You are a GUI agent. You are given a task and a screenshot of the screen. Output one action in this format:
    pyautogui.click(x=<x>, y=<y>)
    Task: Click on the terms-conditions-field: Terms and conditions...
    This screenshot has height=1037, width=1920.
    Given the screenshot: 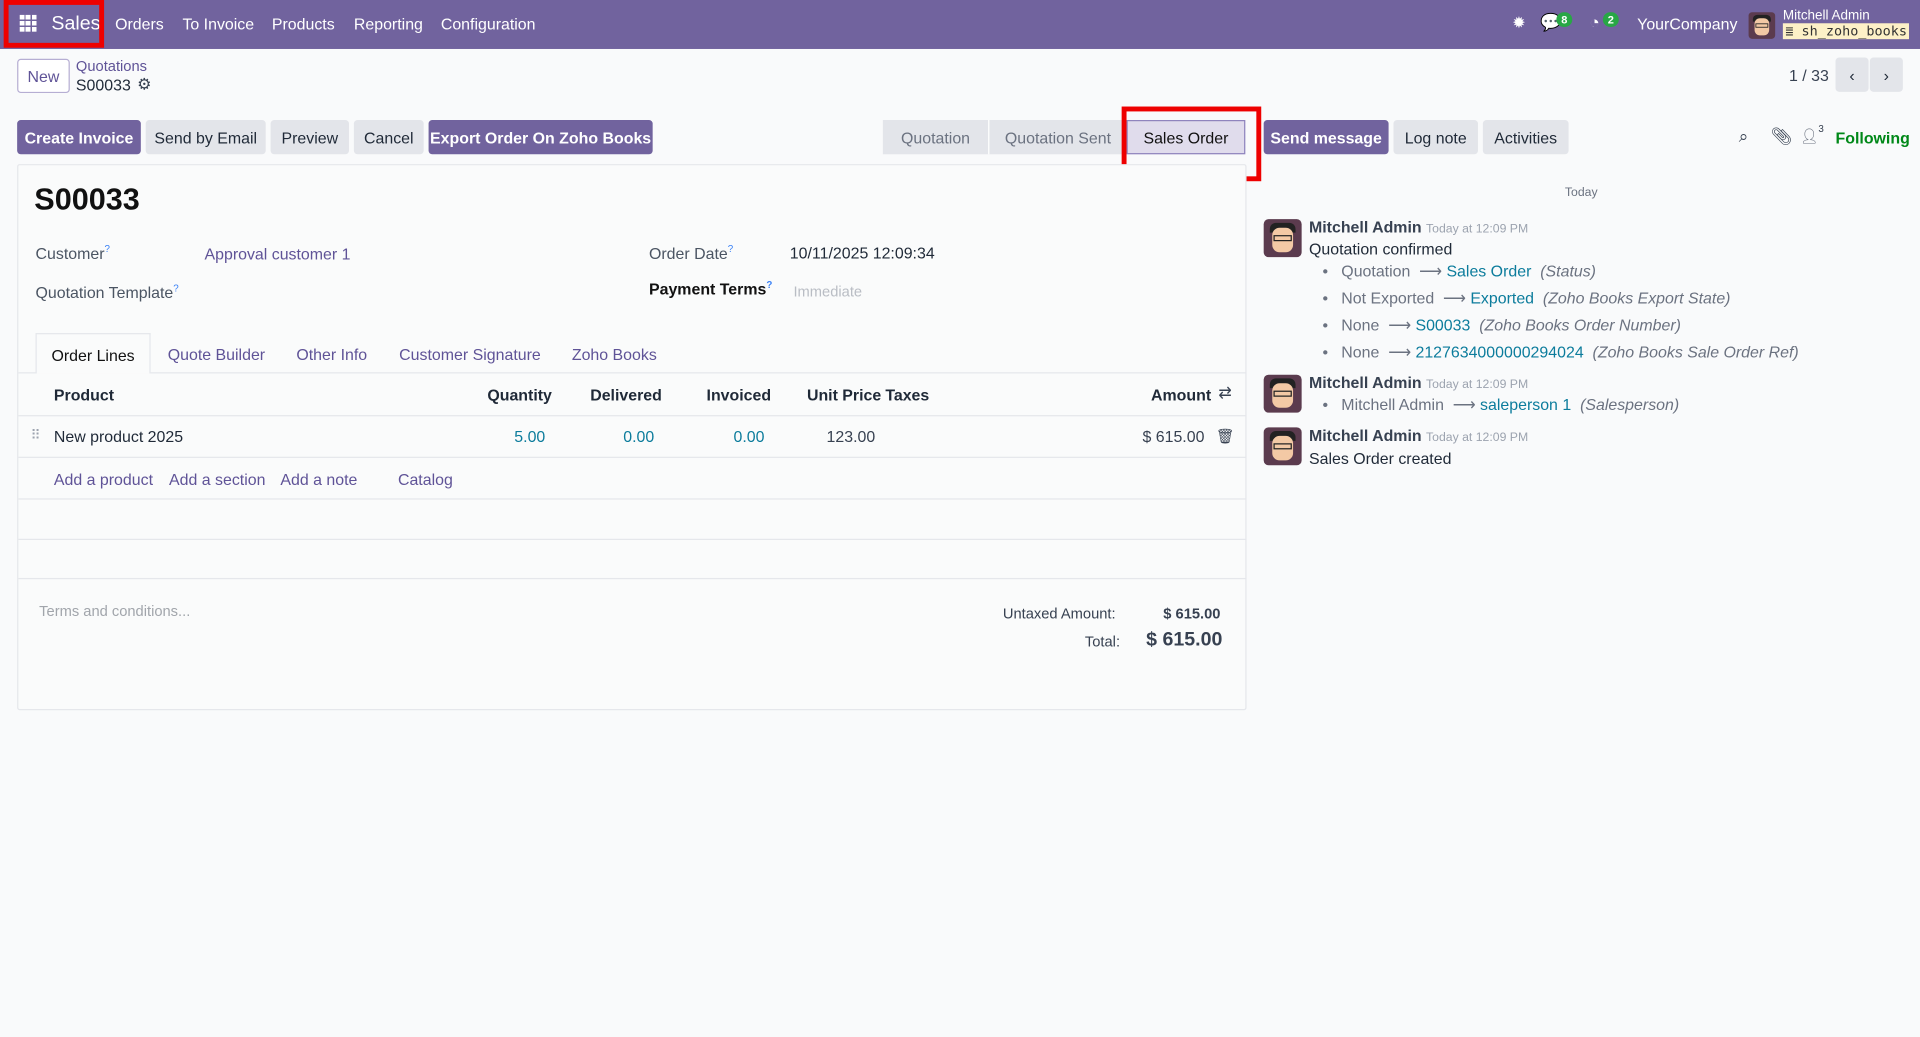 What is the action you would take?
    pyautogui.click(x=115, y=611)
    